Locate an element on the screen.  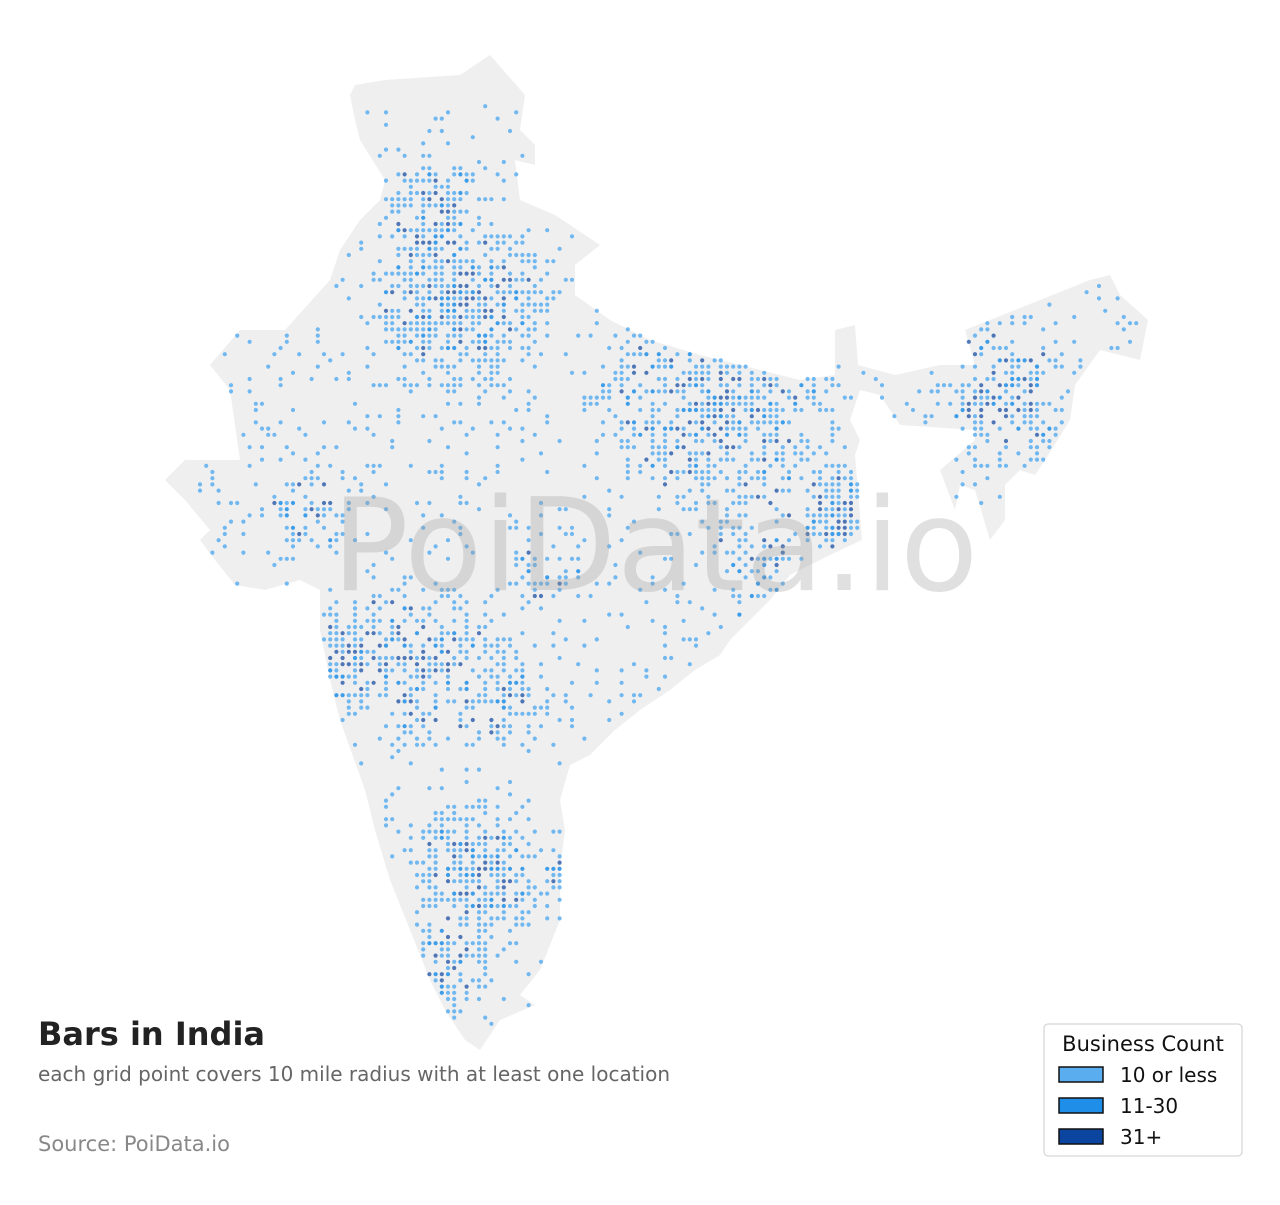
source-note: Source: PoiData.io is located at coordinates (134, 1144).